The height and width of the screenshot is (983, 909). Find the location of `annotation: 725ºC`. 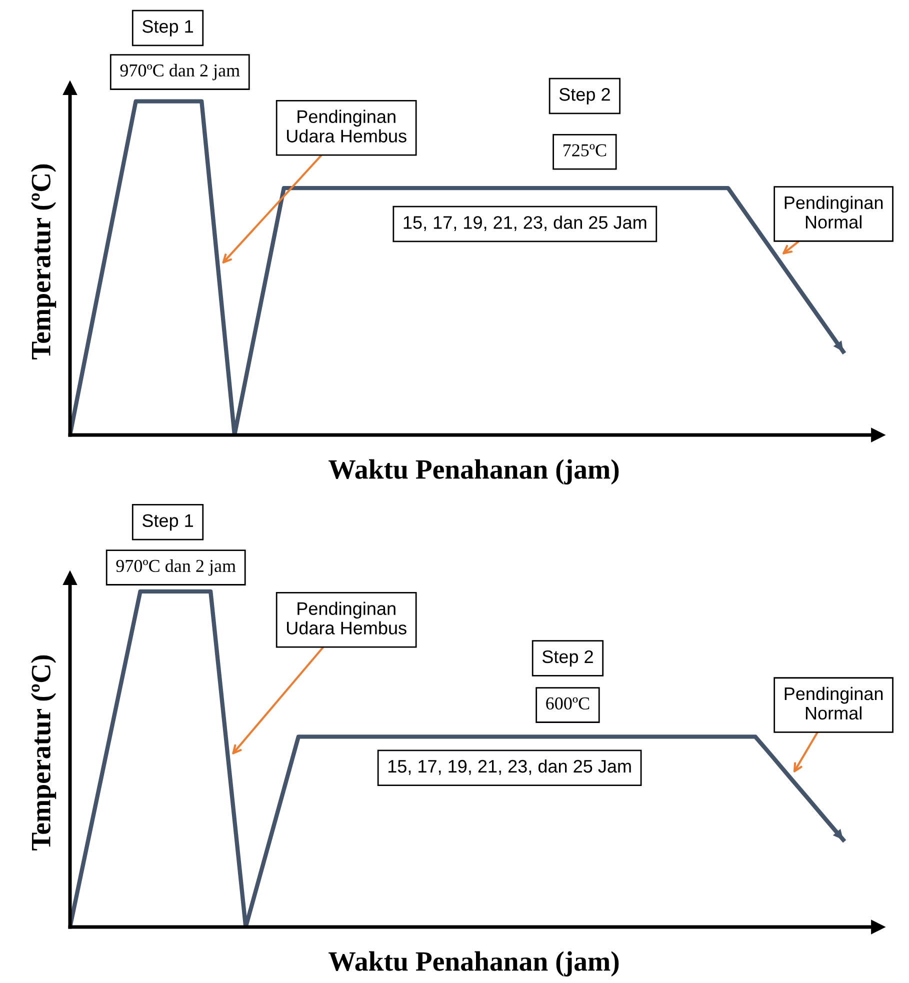

annotation: 725ºC is located at coordinates (585, 150).